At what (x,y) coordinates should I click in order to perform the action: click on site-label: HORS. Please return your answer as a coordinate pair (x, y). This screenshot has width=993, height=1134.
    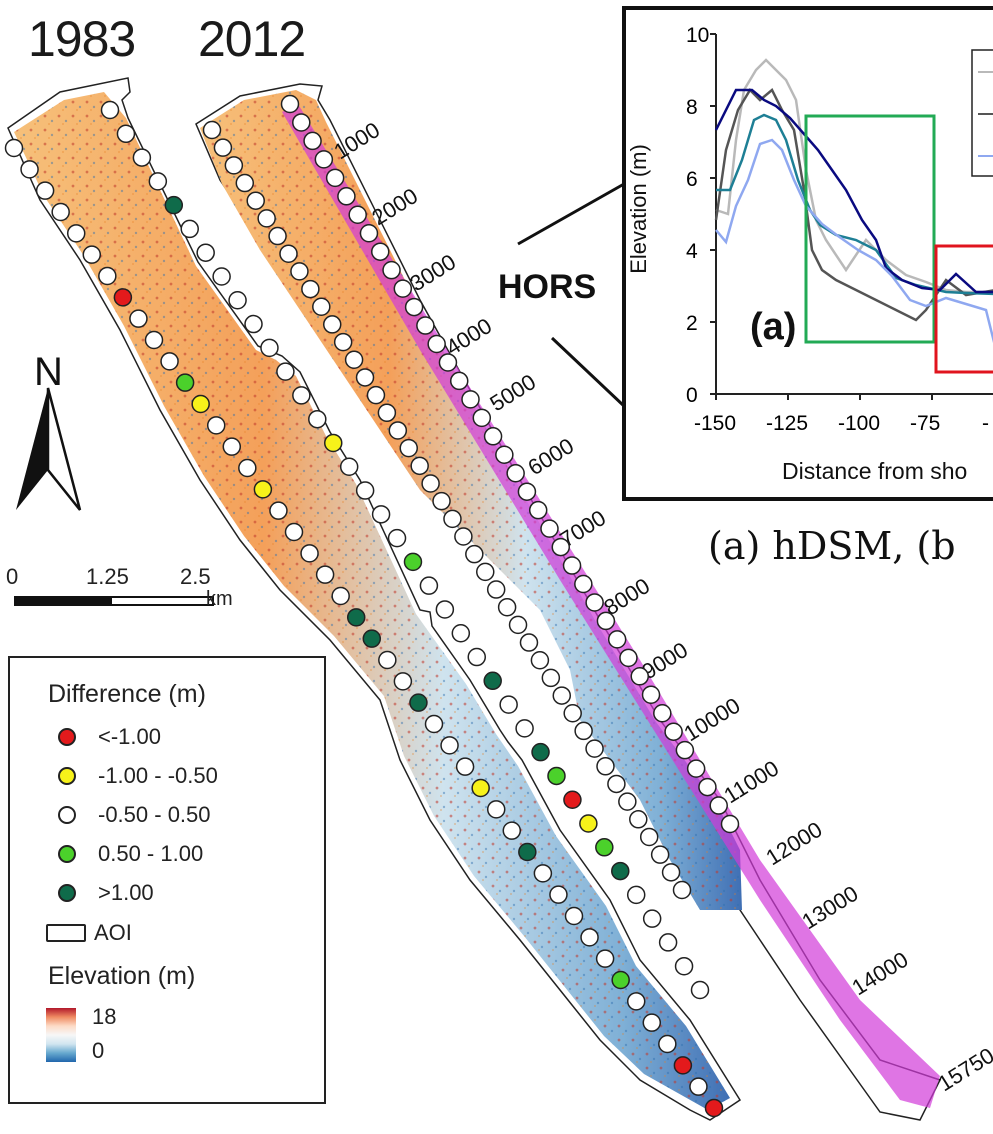
    Looking at the image, I should click on (547, 287).